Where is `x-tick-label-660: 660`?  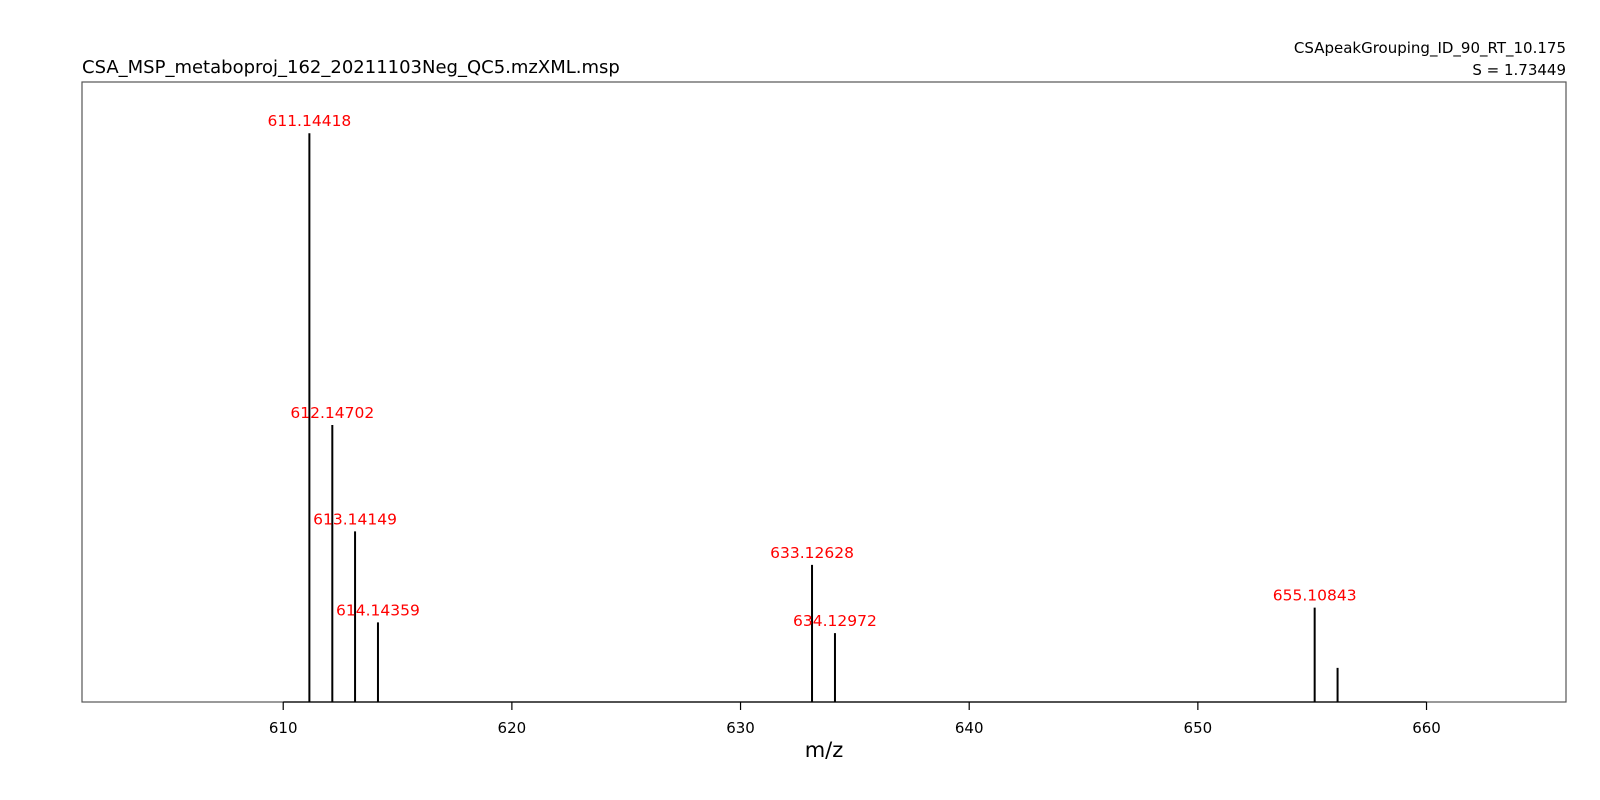 x-tick-label-660: 660 is located at coordinates (1426, 728).